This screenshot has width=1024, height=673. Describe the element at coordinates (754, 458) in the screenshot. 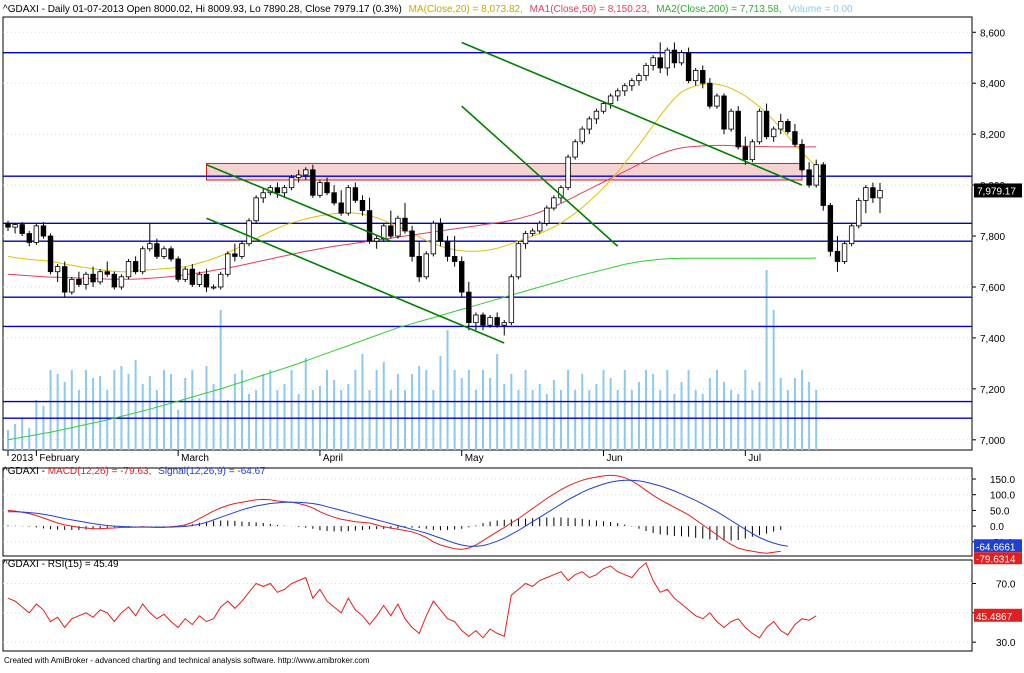

I see `x-axis-label: Jul` at that location.